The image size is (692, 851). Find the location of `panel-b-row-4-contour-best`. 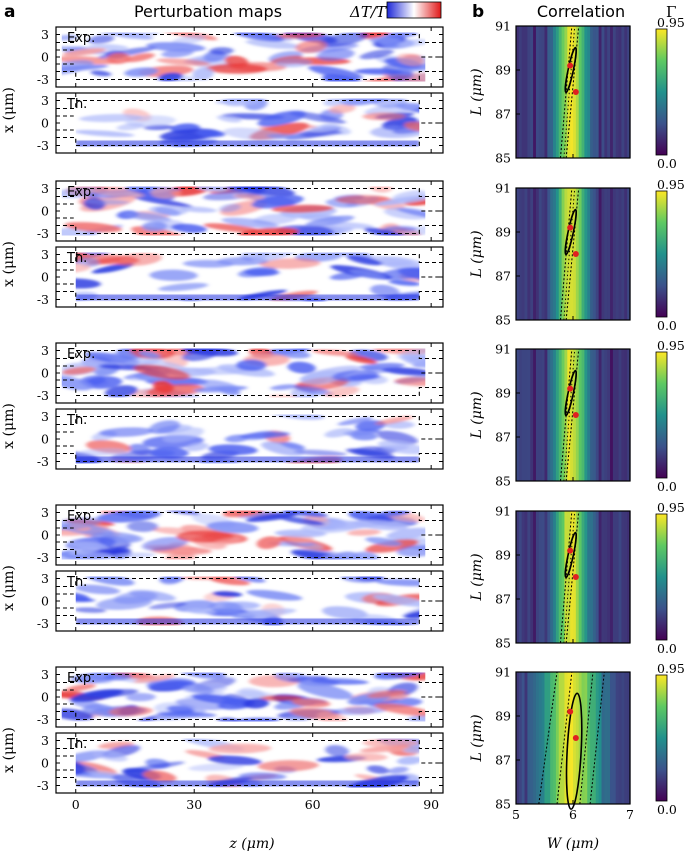

panel-b-row-4-contour-best is located at coordinates (570, 555).